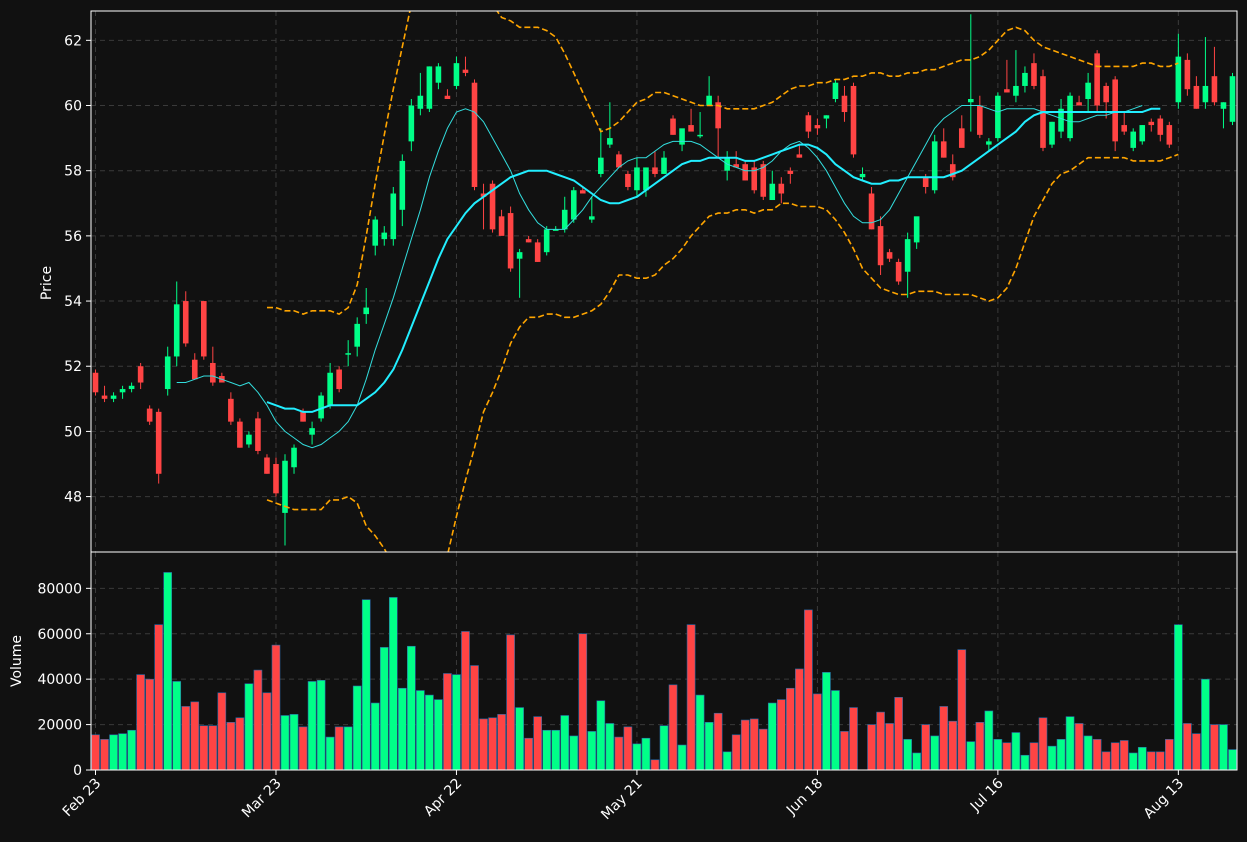 This screenshot has height=842, width=1247. I want to click on price-y-tick-label: 48, so click(73, 498).